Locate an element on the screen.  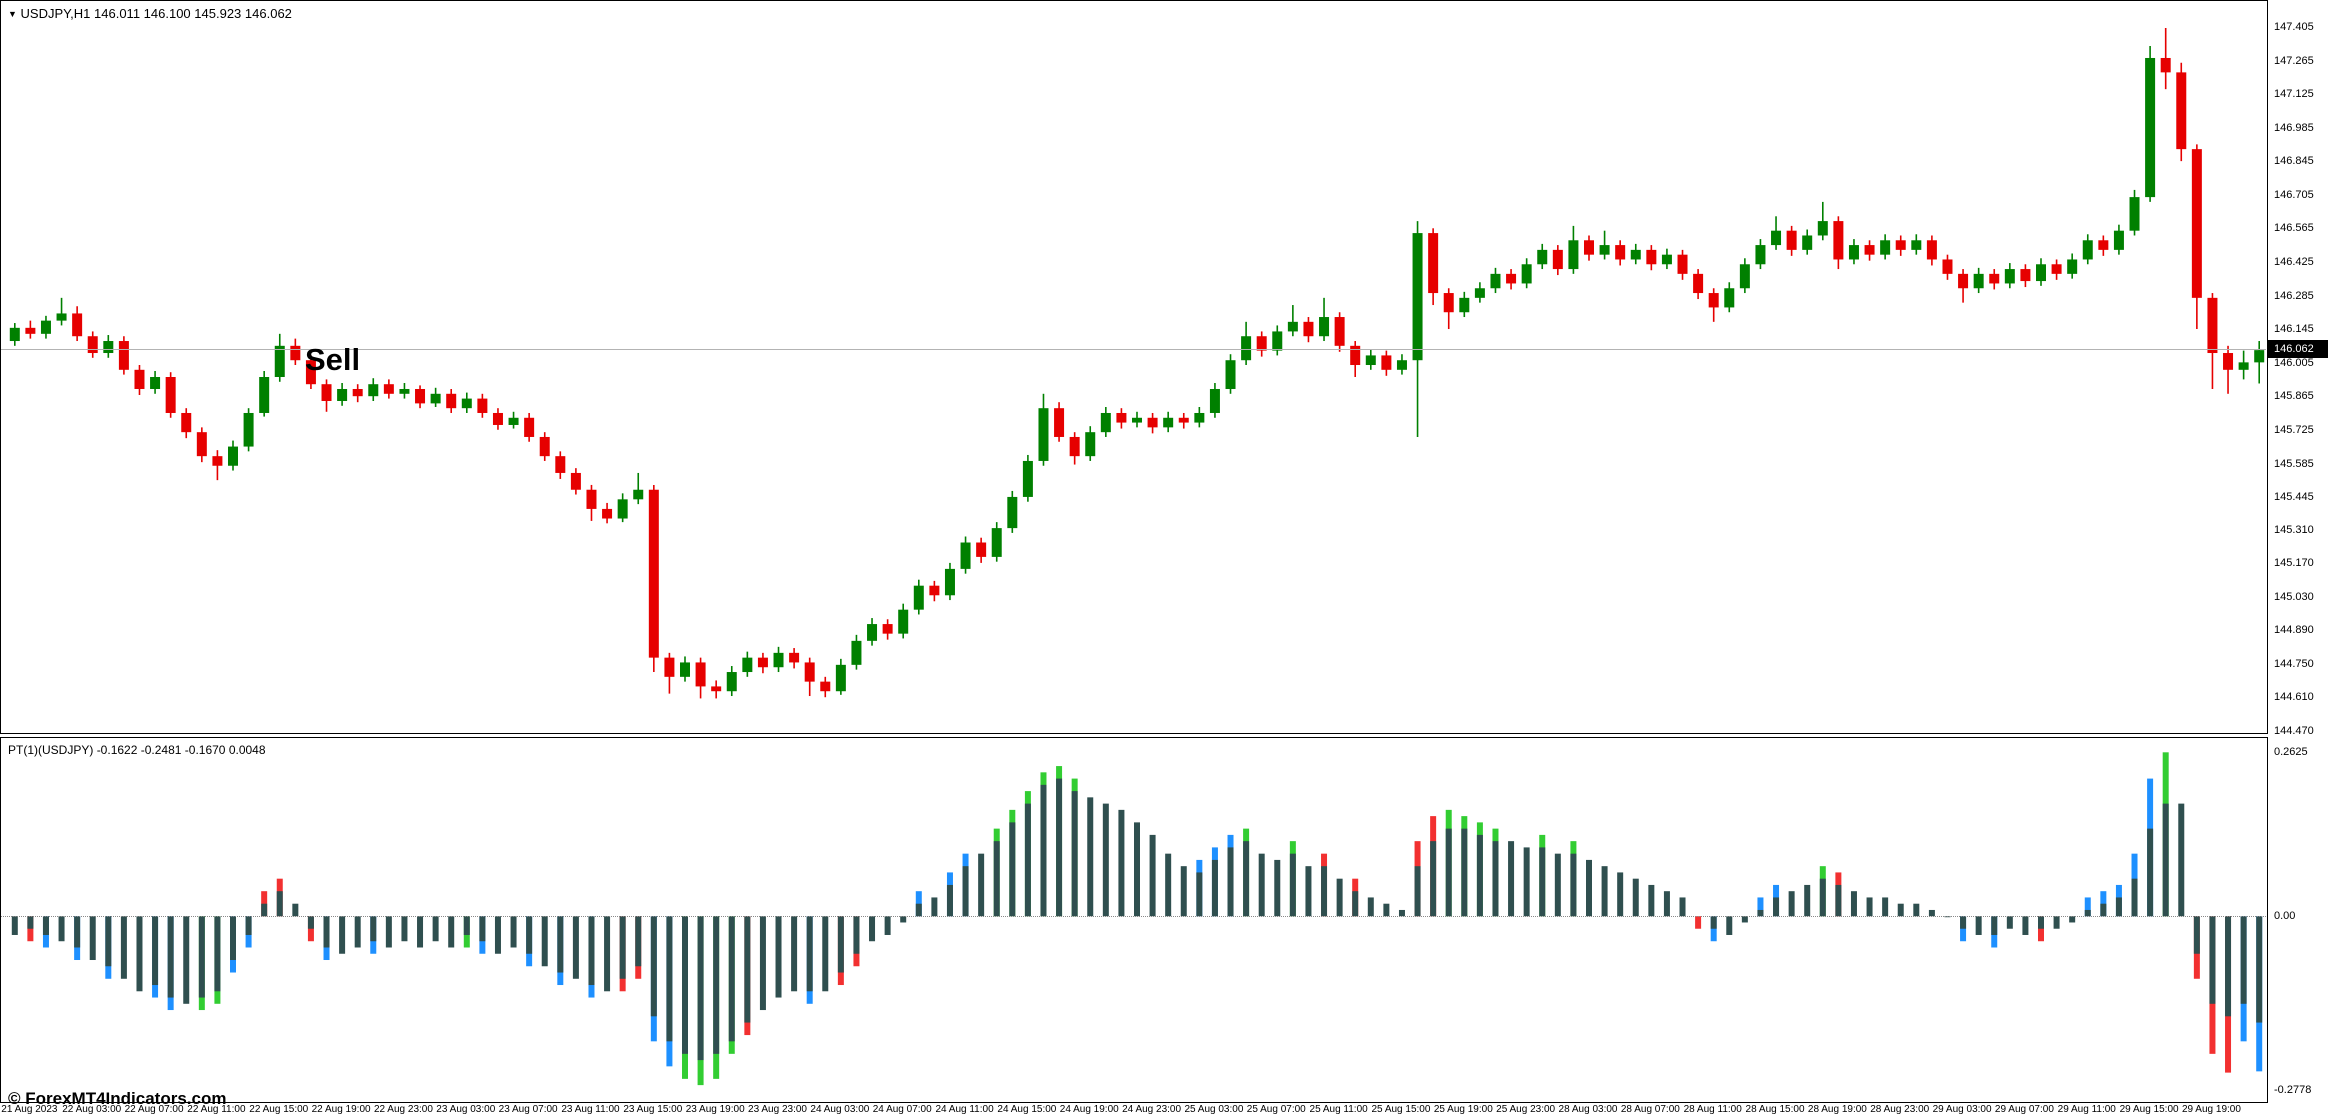
time-axis-label: 23 Aug 07:00 is located at coordinates (528, 1109).